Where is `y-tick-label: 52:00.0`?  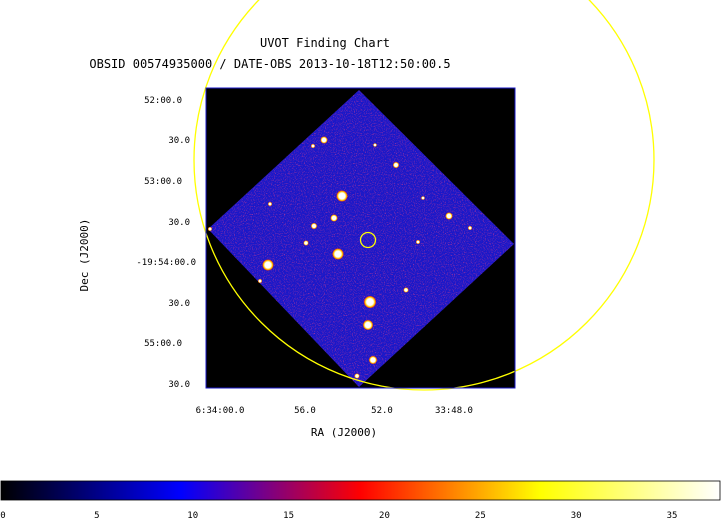 y-tick-label: 52:00.0 is located at coordinates (163, 101).